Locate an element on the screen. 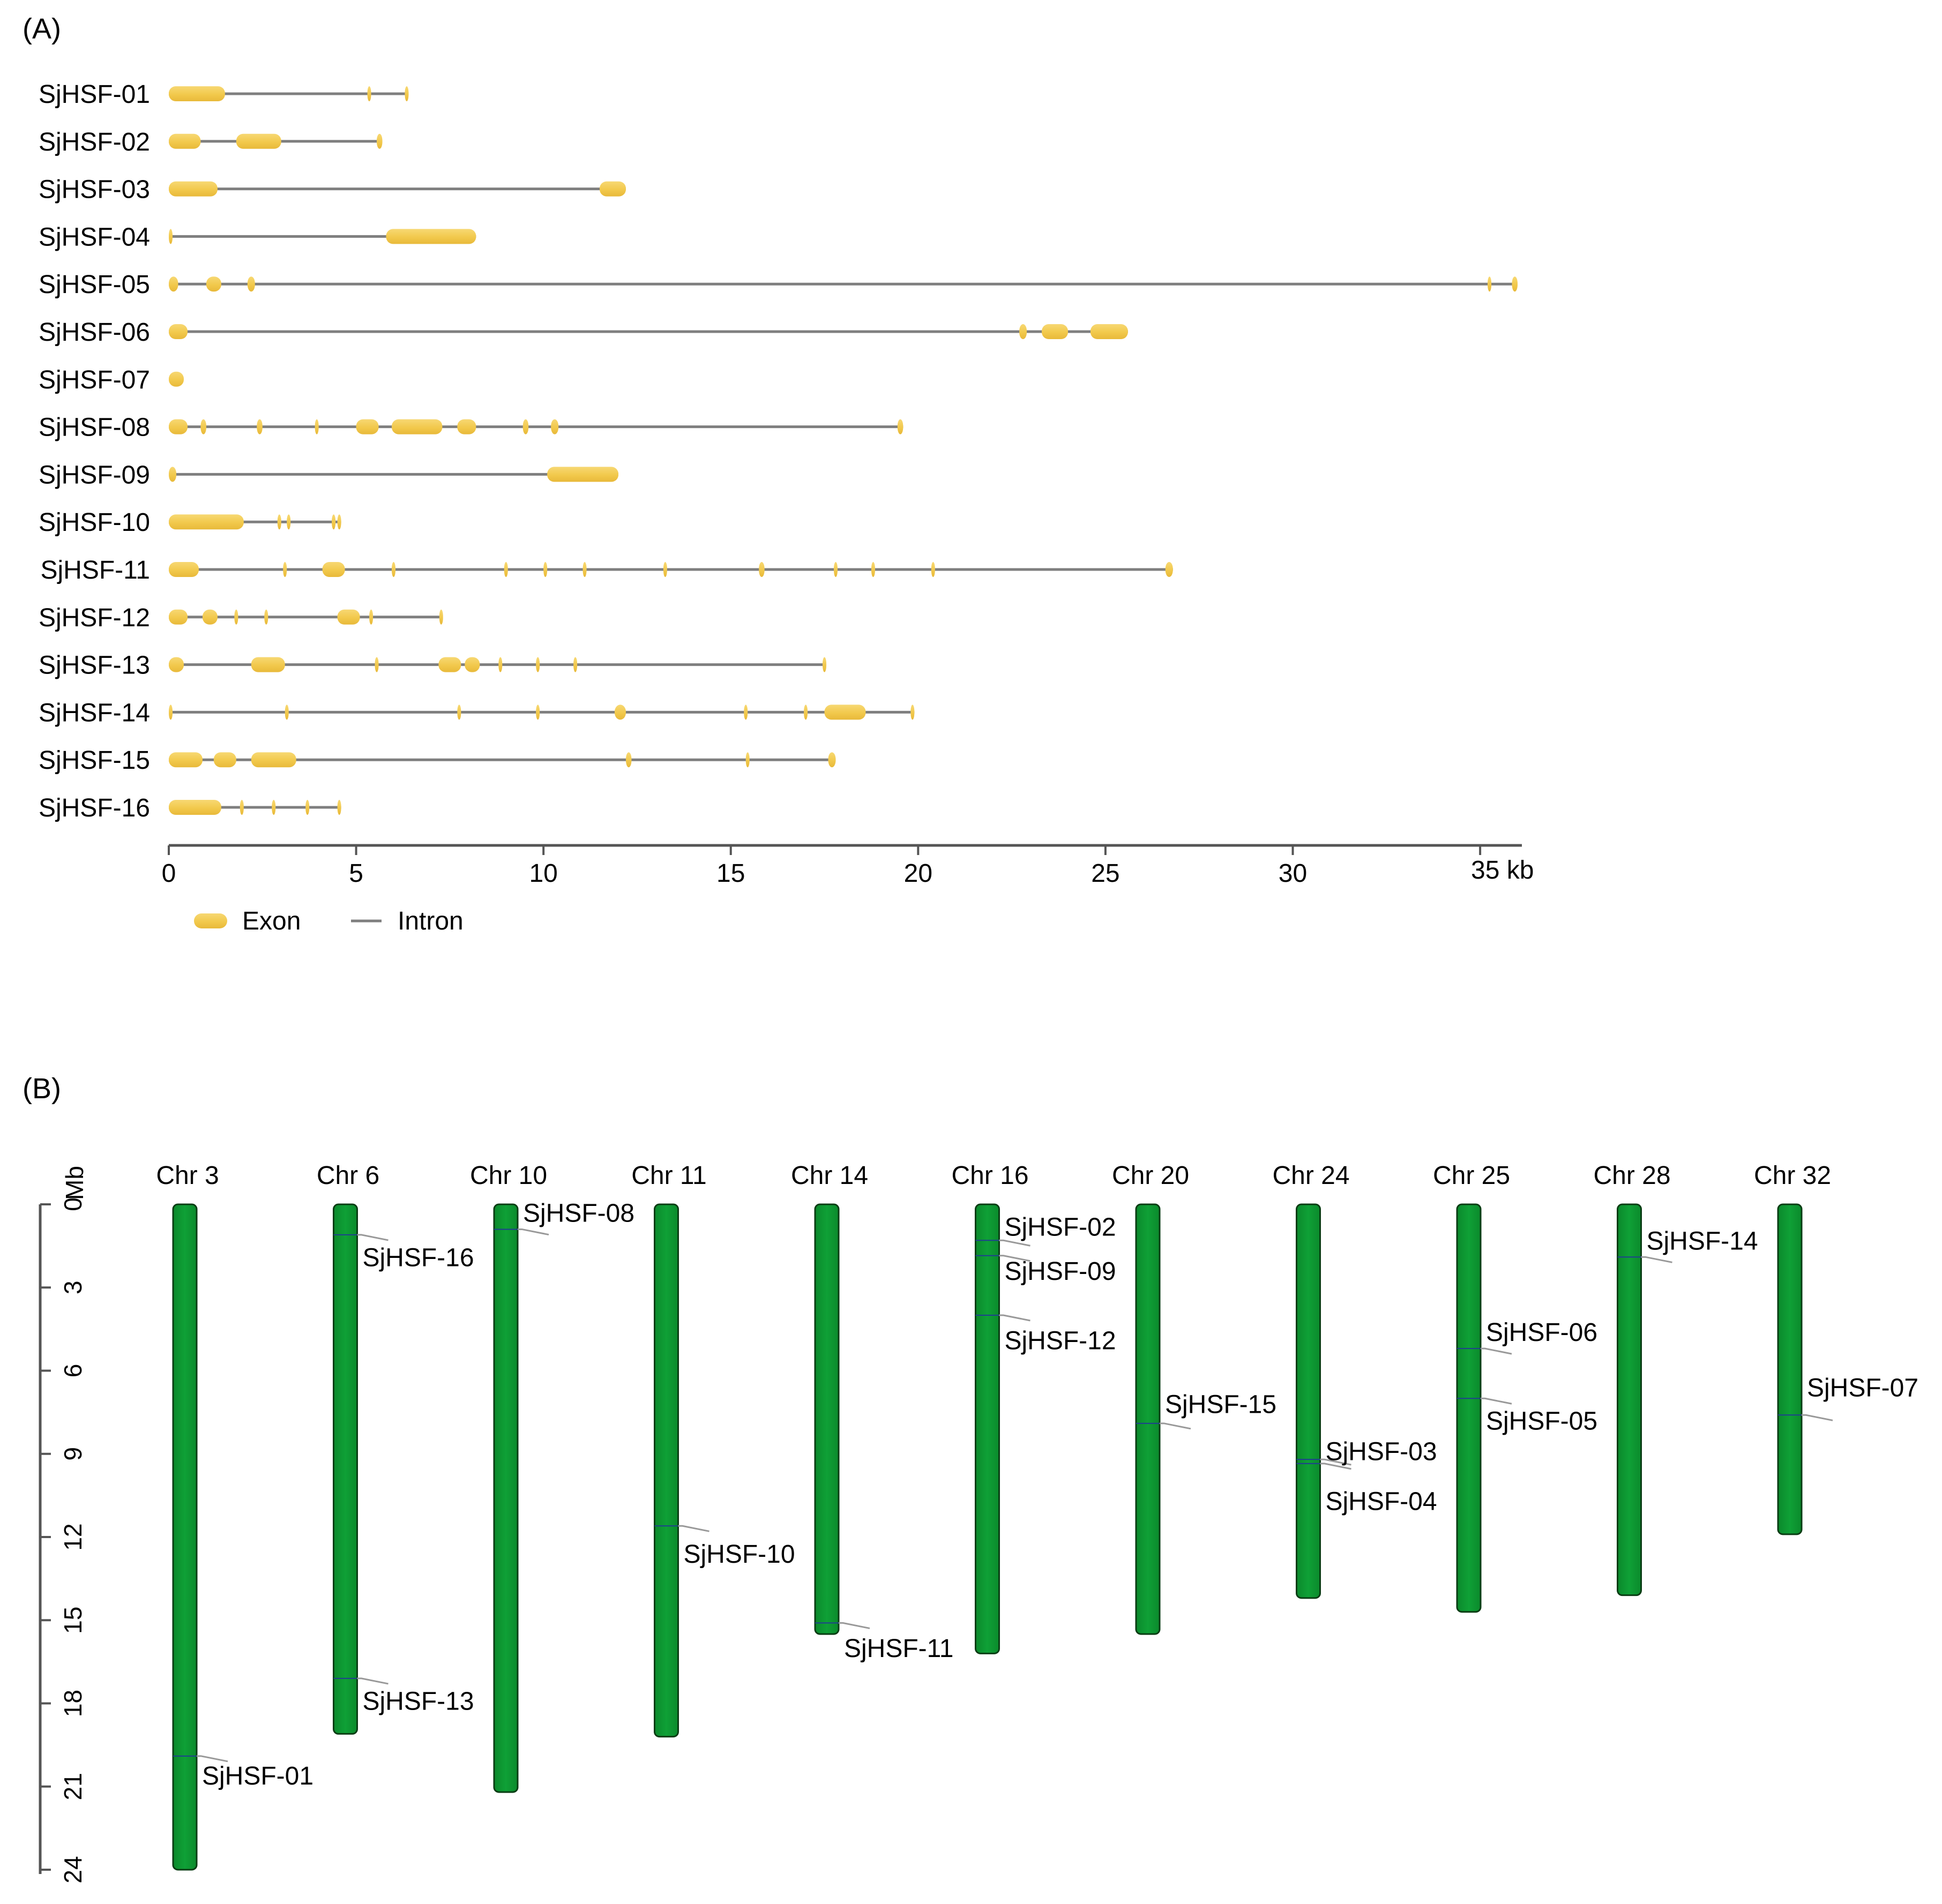 This screenshot has width=1942, height=1904. mb-axis-label: Mb is located at coordinates (74, 1183).